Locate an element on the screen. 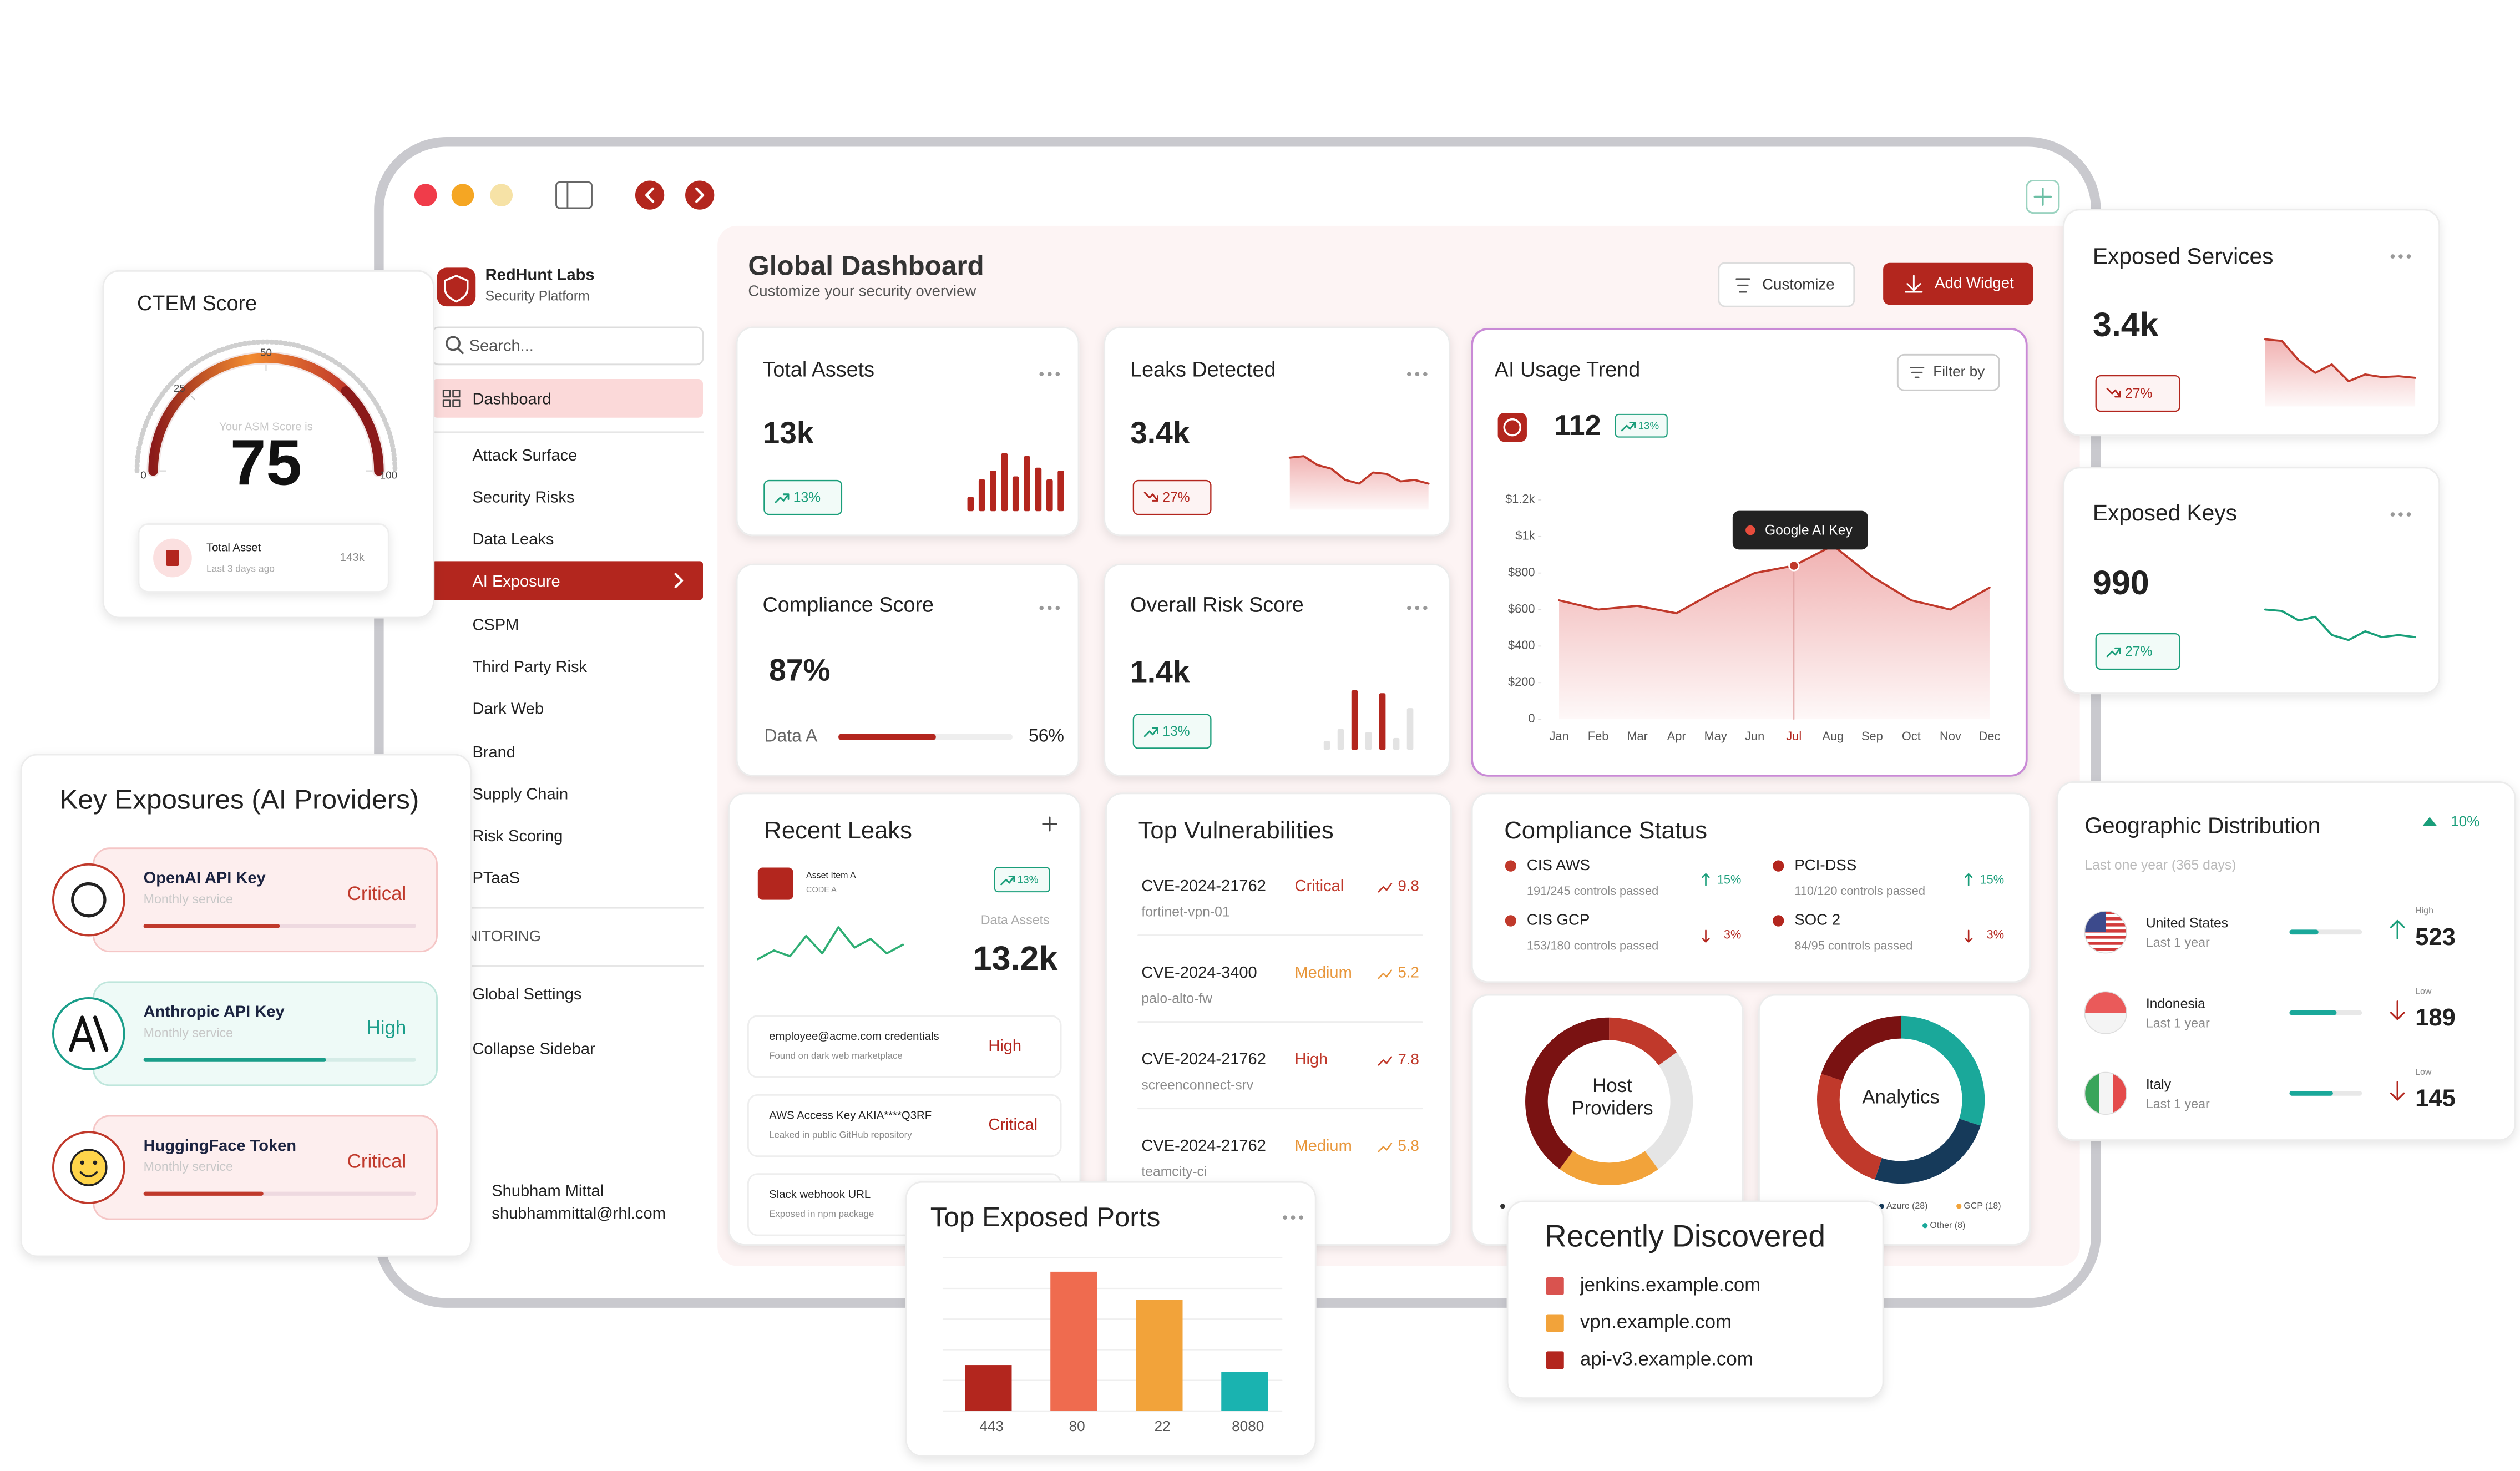  window-minimize is located at coordinates (462, 195).